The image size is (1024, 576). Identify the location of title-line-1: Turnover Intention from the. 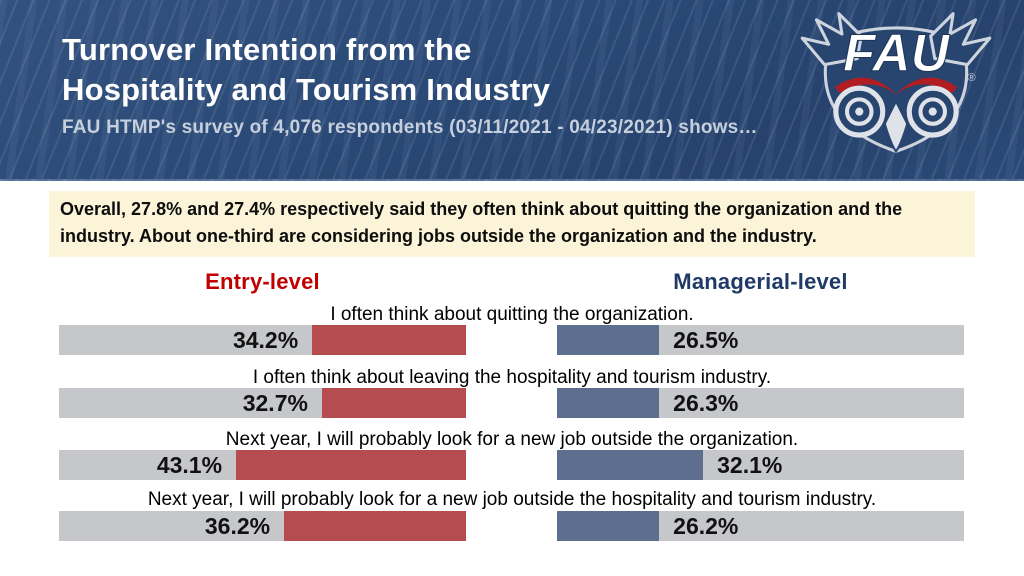
(267, 49).